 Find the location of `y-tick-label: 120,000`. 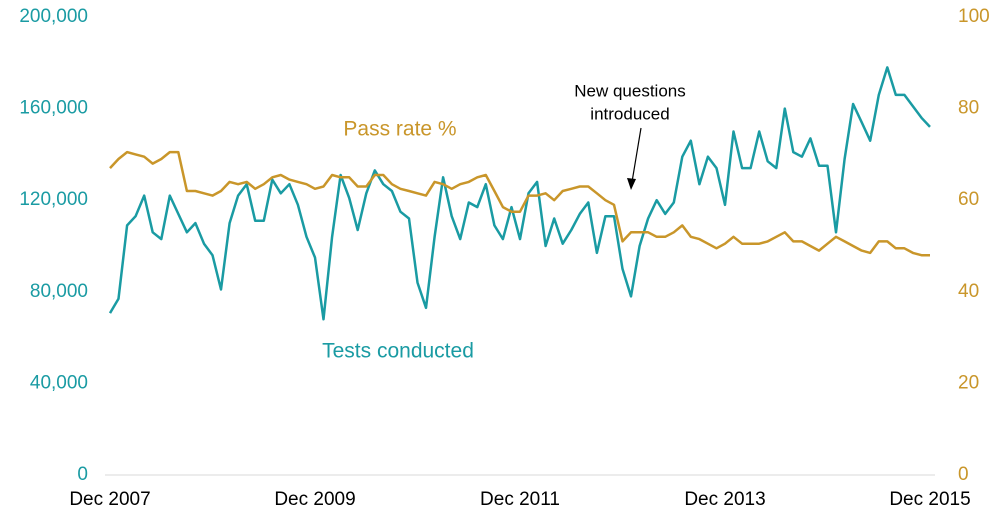

y-tick-label: 120,000 is located at coordinates (53, 199).